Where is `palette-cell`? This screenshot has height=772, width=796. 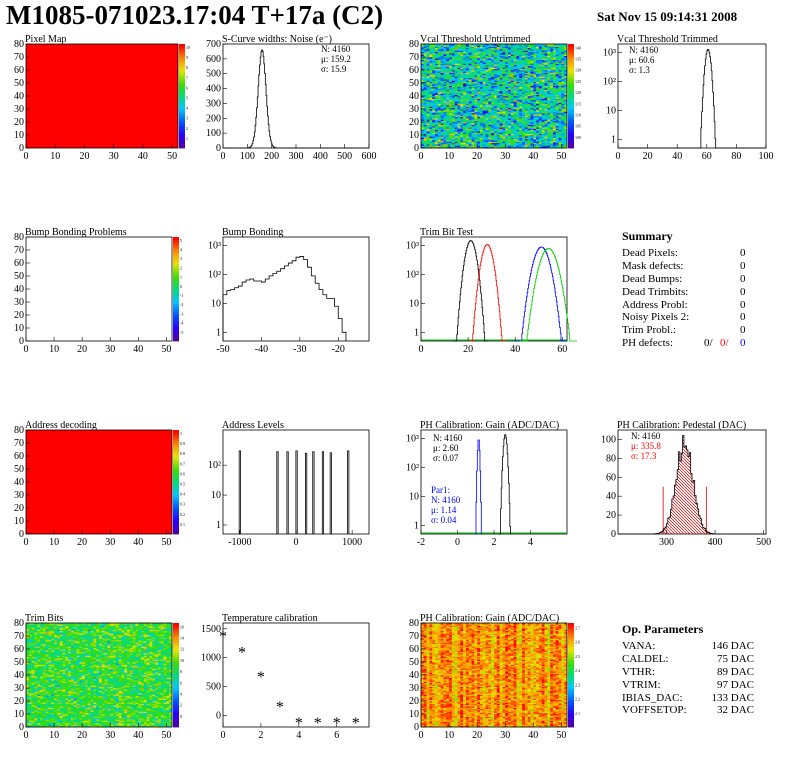
palette-cell is located at coordinates (182, 130).